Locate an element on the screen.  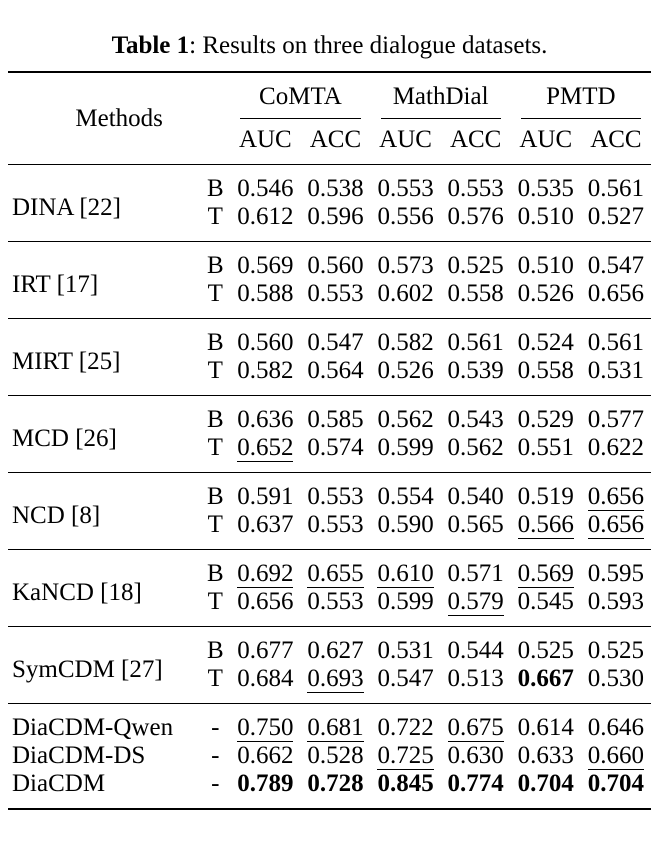
metric-value: 0.627 is located at coordinates (335, 646).